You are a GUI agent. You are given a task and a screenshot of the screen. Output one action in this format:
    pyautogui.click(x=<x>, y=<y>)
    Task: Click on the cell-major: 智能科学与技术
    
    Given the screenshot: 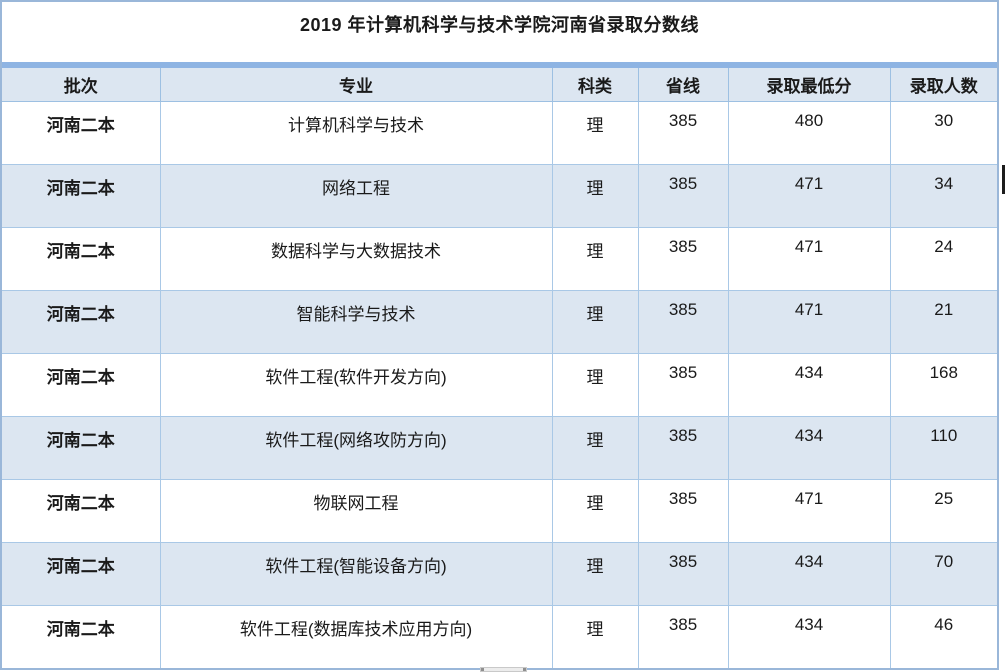 What is the action you would take?
    pyautogui.click(x=356, y=321)
    